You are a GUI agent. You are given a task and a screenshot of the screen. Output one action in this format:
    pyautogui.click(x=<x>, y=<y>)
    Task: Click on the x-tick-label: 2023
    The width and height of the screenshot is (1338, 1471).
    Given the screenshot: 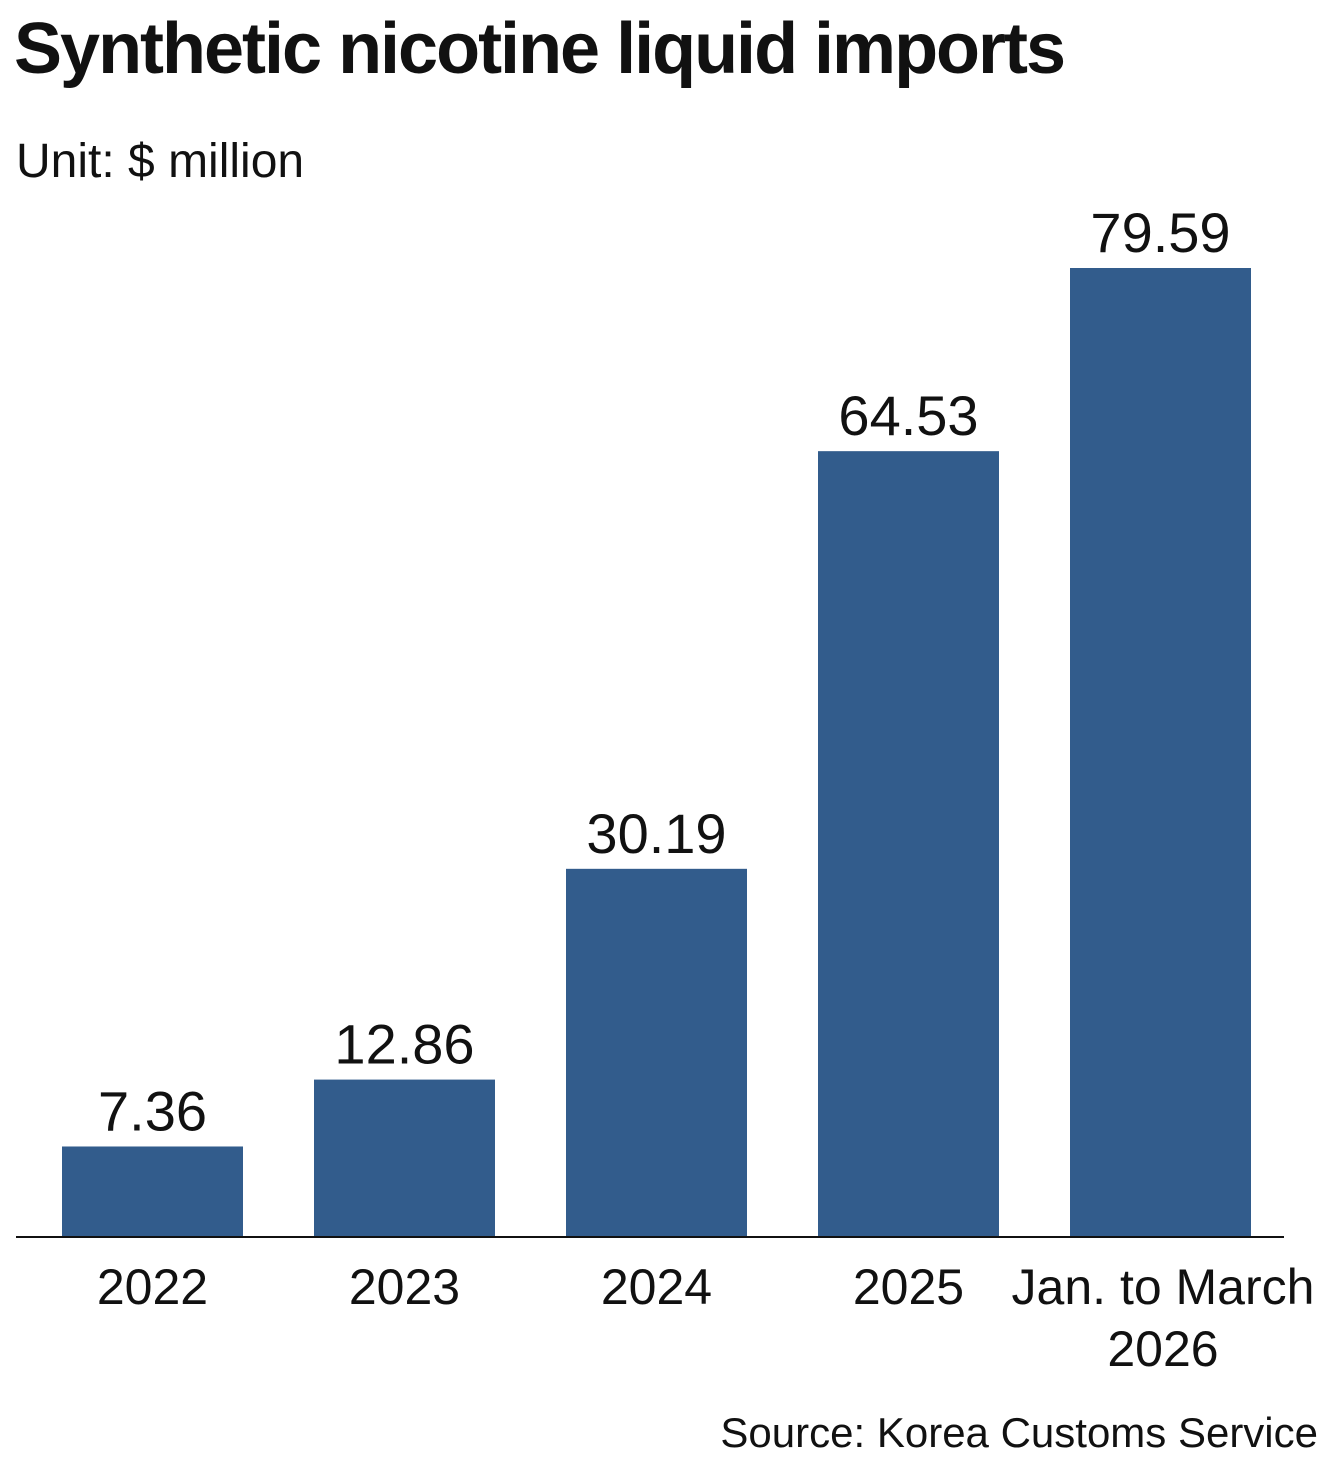 What is the action you would take?
    pyautogui.click(x=404, y=1287)
    